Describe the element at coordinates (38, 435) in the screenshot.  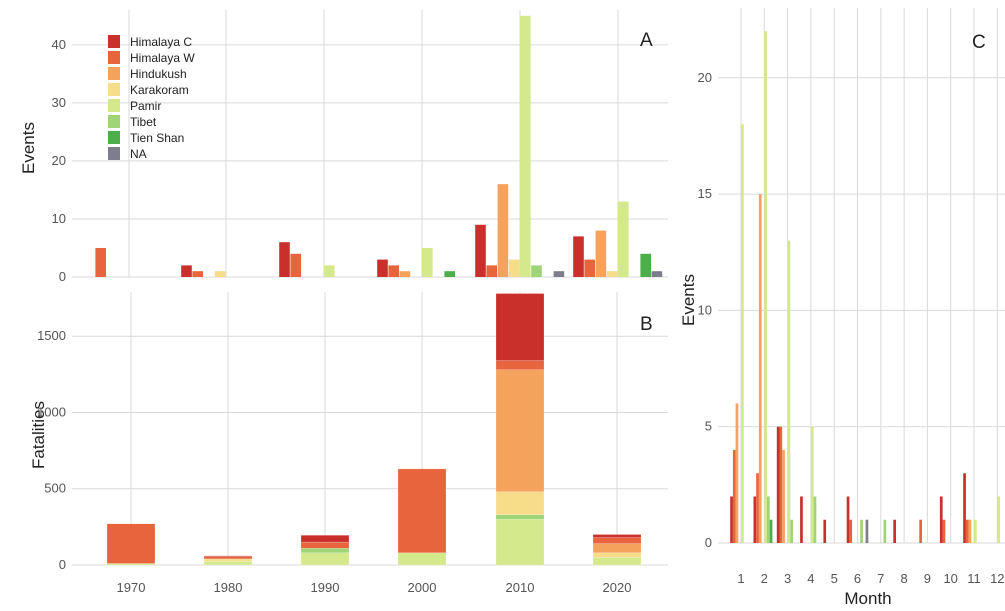
I see `y-axis-label: Fatalities` at that location.